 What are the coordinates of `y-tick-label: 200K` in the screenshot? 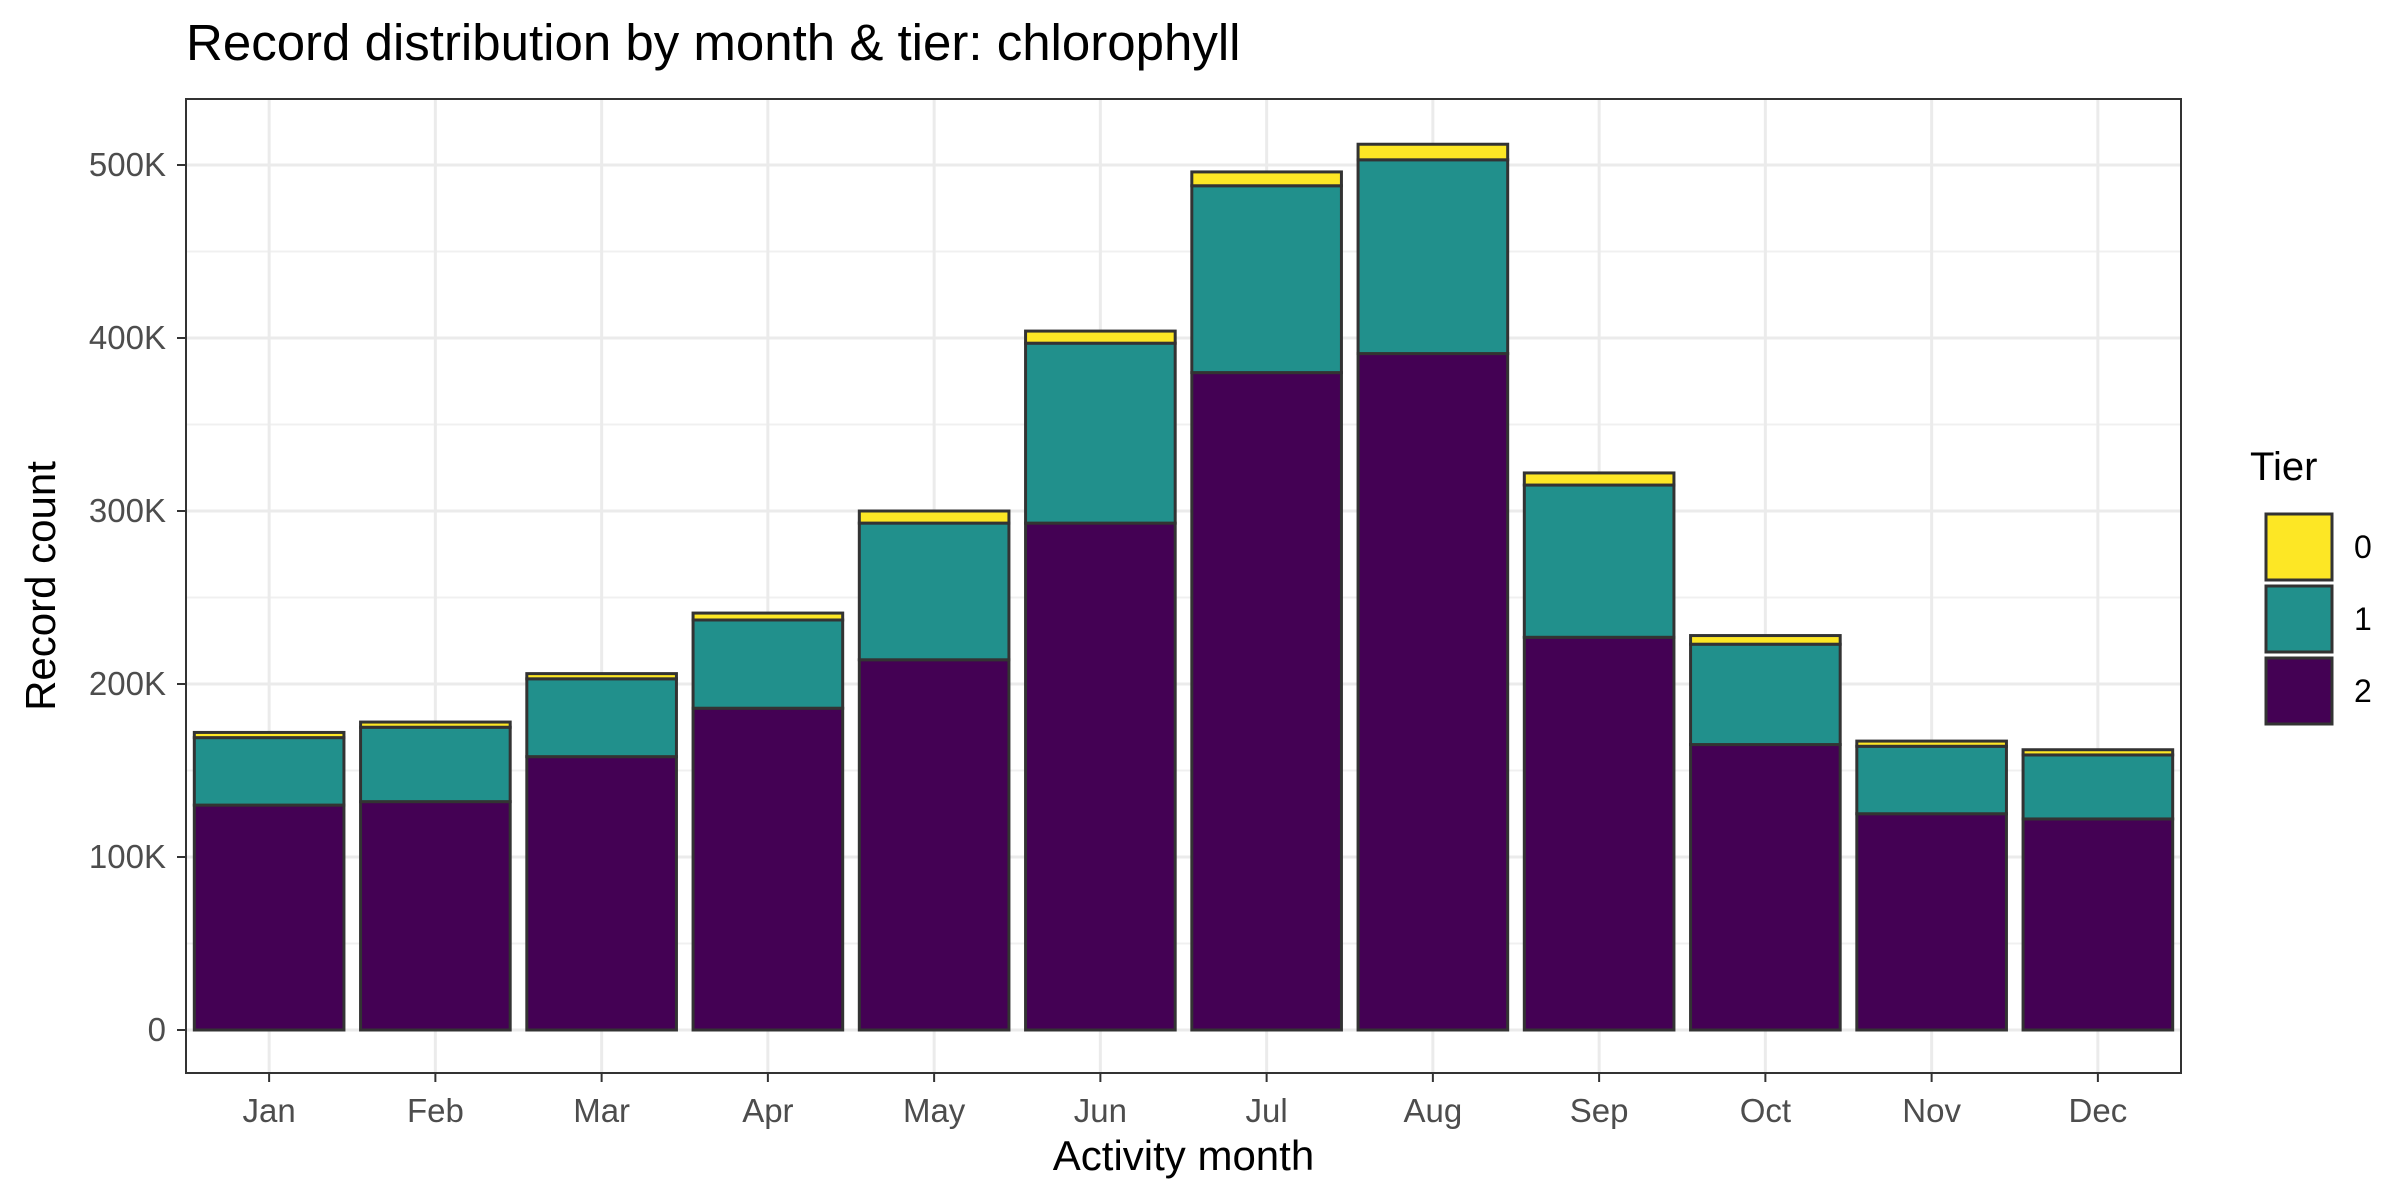 It's located at (127, 683).